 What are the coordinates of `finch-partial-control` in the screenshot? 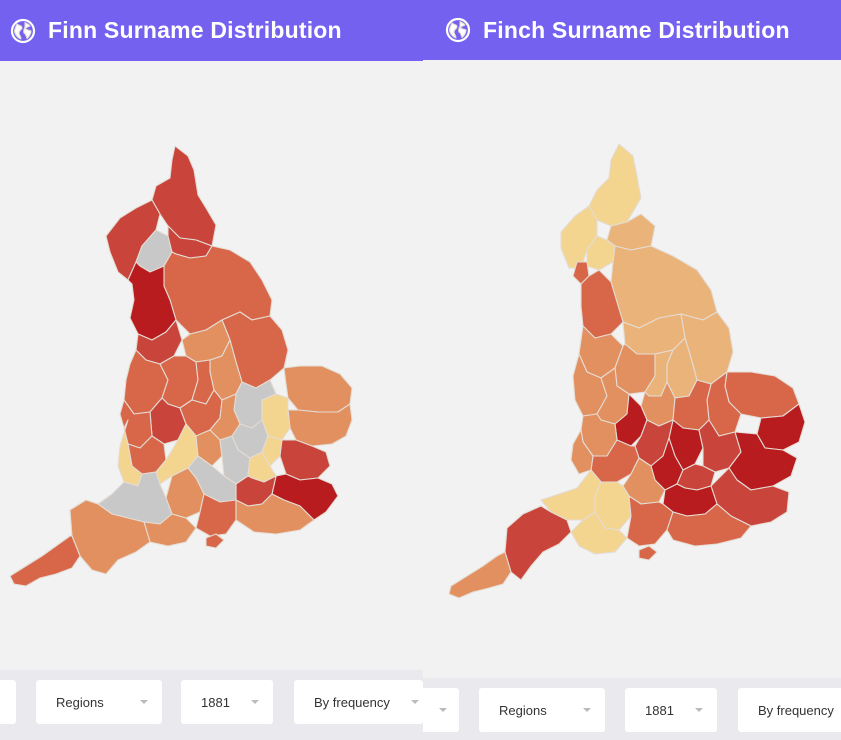 It's located at (441, 710).